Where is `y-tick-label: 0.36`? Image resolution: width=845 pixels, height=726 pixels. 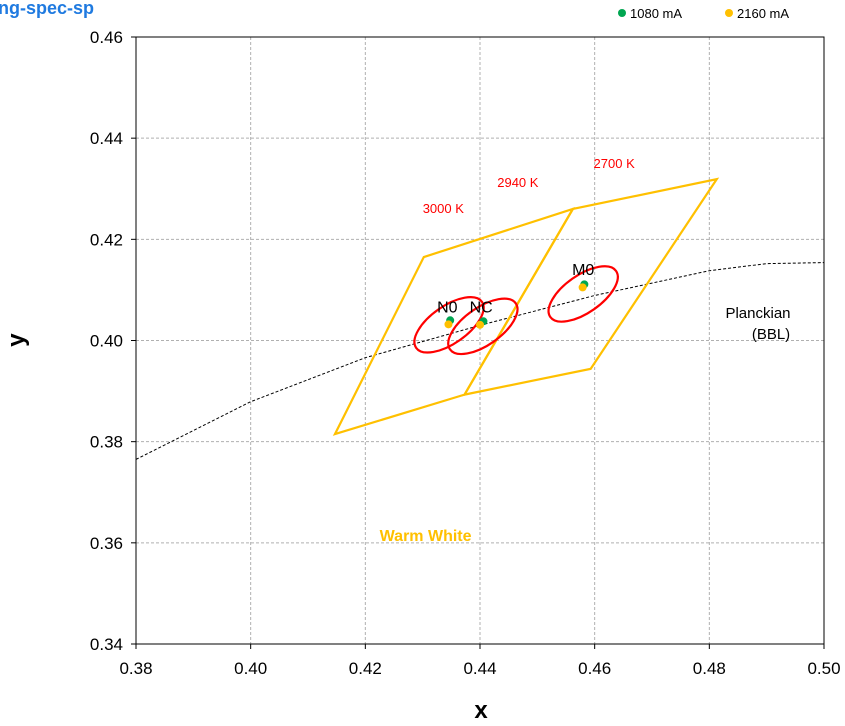
y-tick-label: 0.36 is located at coordinates (106, 543).